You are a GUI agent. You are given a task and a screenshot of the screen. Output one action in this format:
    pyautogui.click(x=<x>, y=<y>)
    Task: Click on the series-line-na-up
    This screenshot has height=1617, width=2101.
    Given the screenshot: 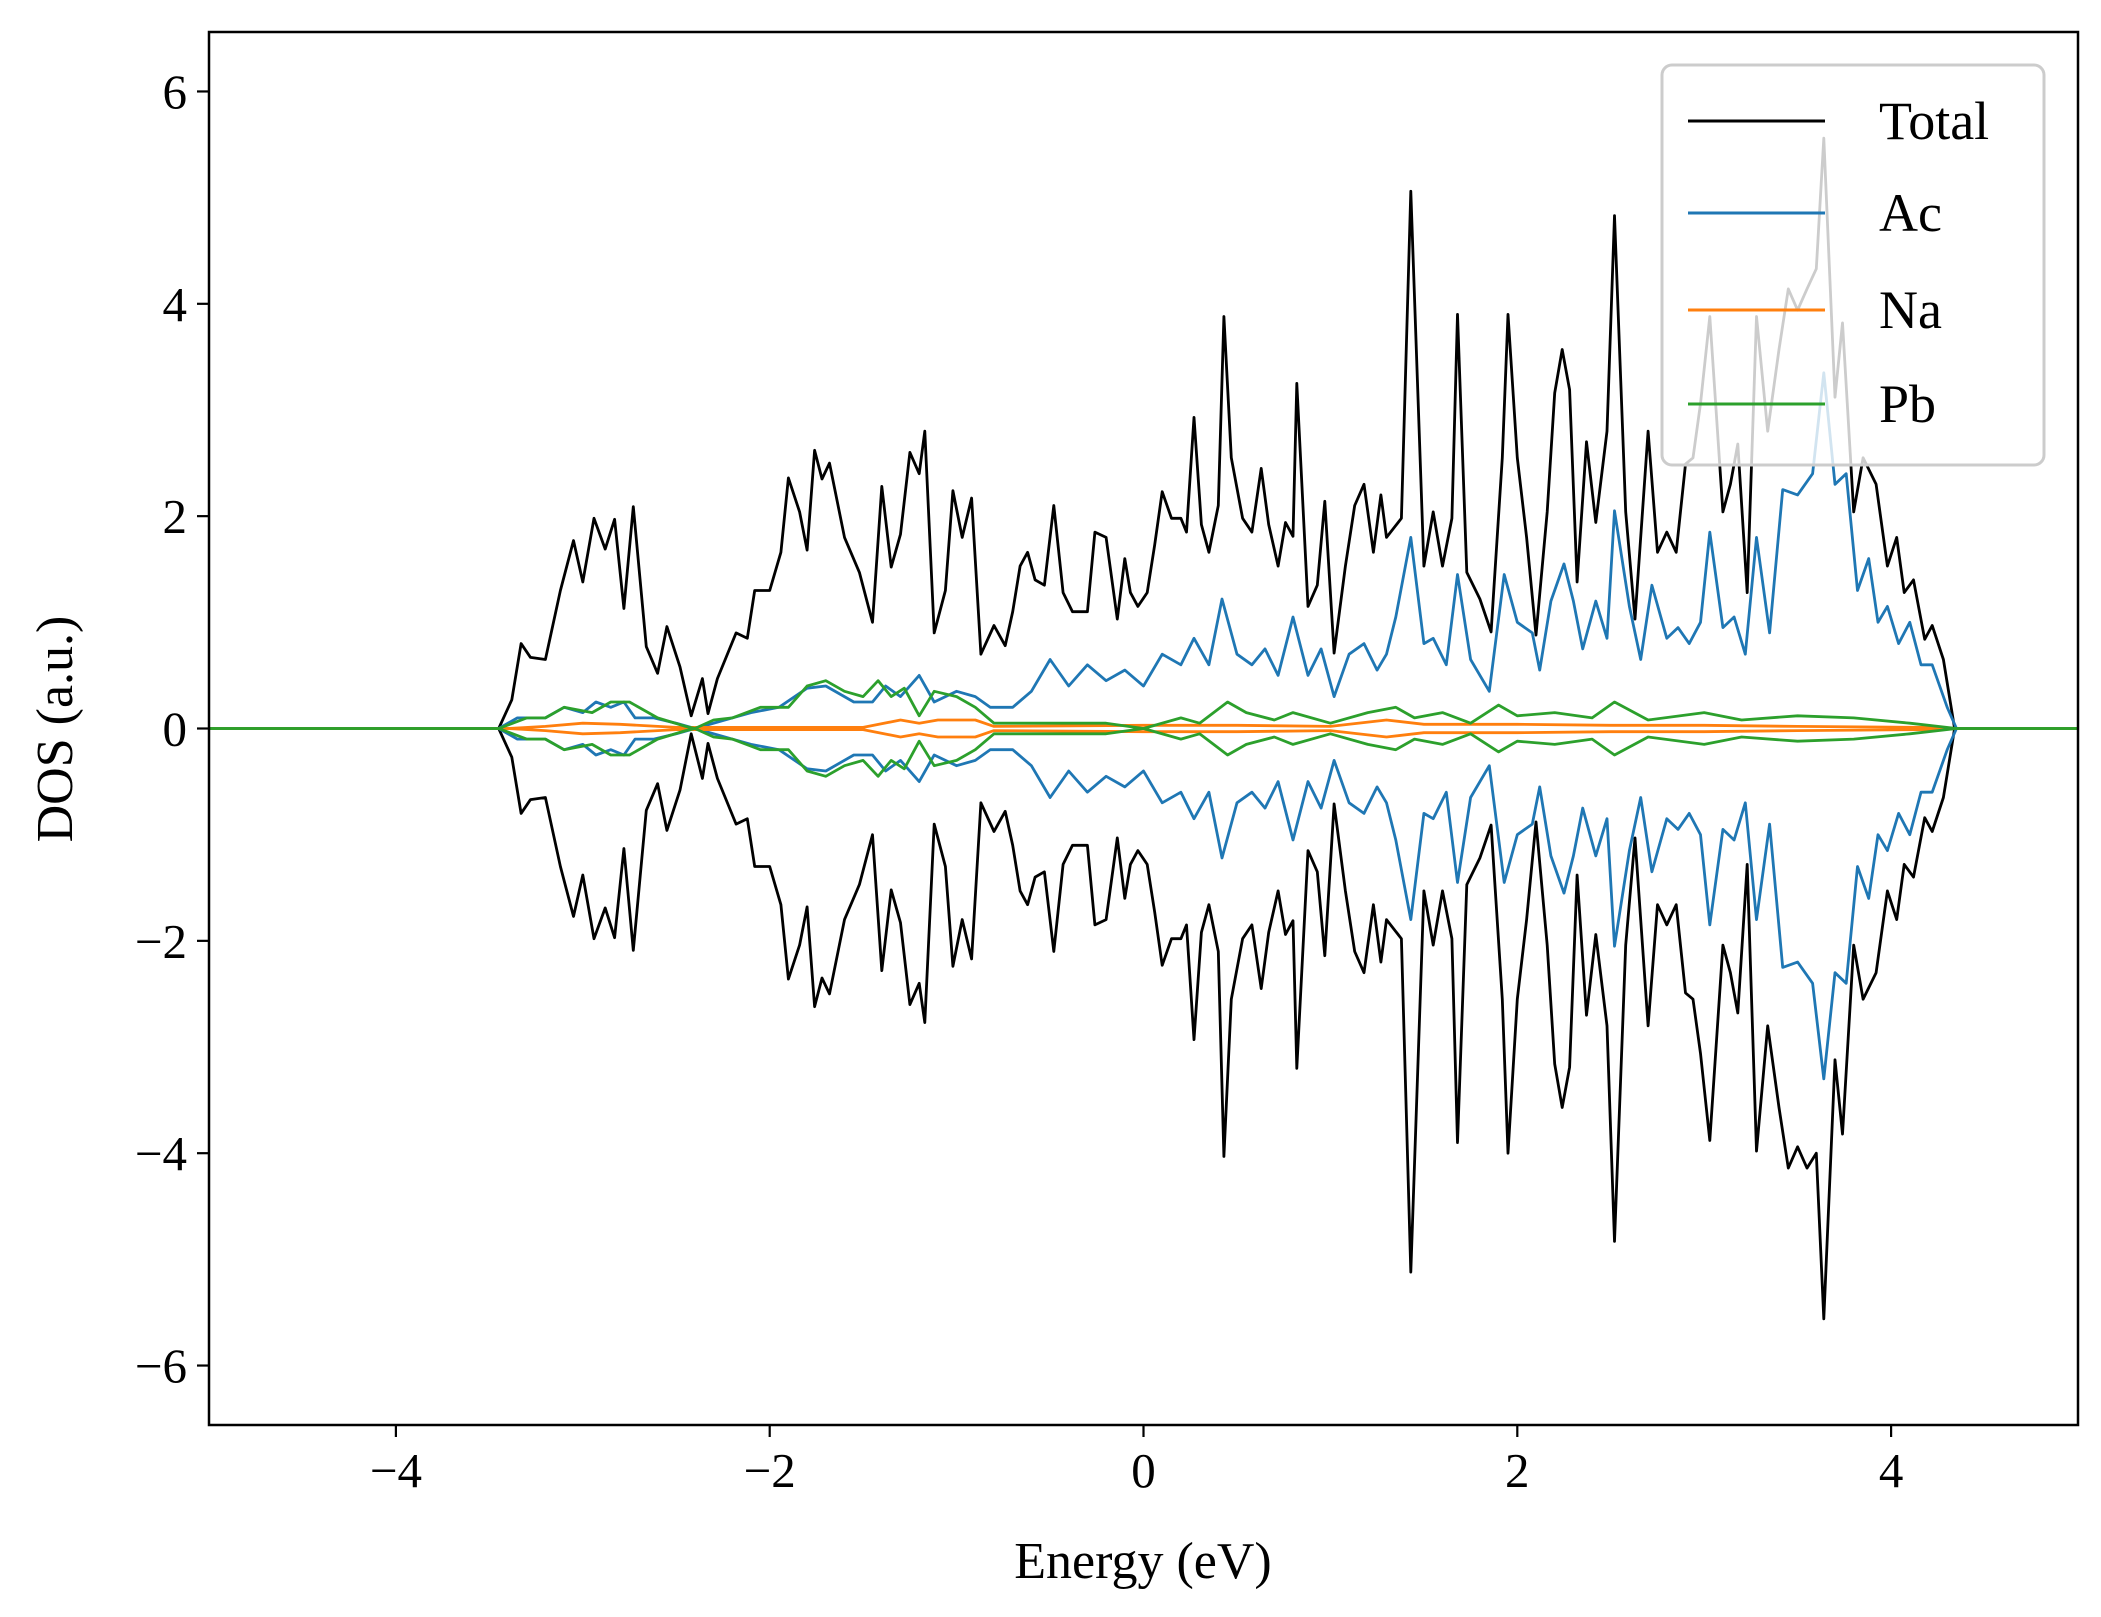 What is the action you would take?
    pyautogui.click(x=1143, y=724)
    